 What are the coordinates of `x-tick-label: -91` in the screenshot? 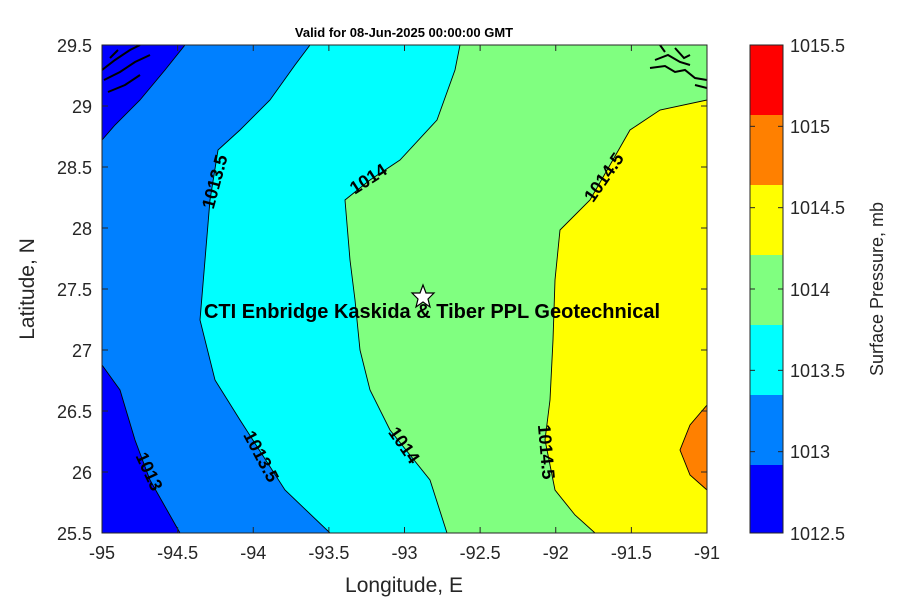 It's located at (707, 553).